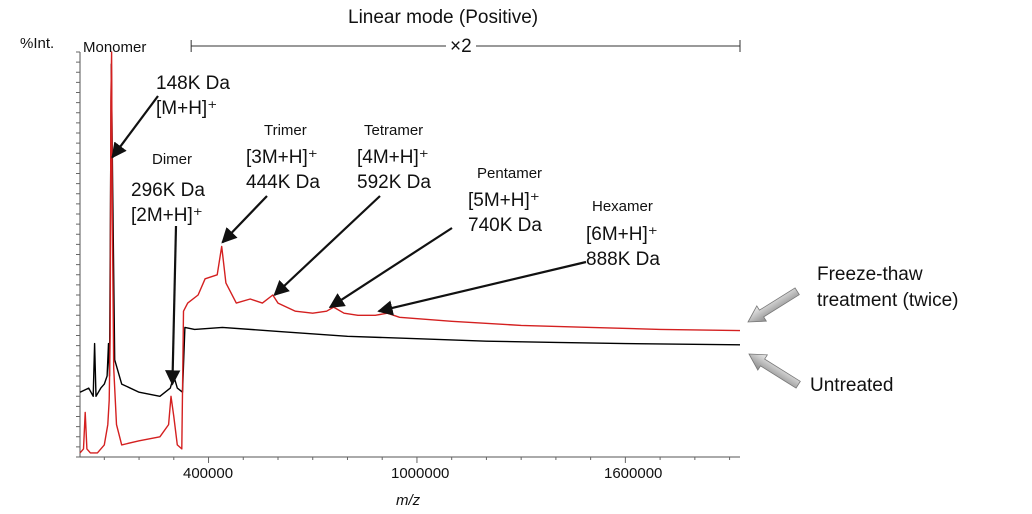  I want to click on legend-arrow-untreated, so click(774, 371).